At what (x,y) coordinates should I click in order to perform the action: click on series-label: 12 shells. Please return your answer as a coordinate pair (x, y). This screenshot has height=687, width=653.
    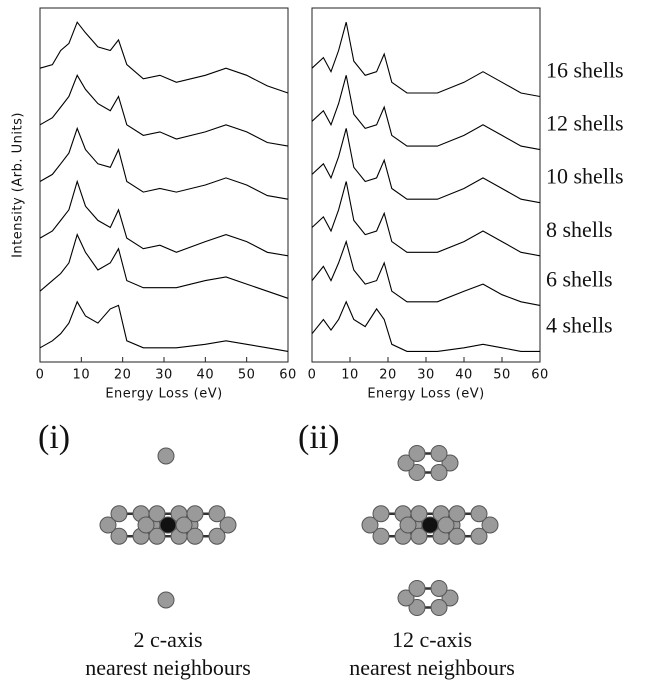
    Looking at the image, I should click on (585, 123).